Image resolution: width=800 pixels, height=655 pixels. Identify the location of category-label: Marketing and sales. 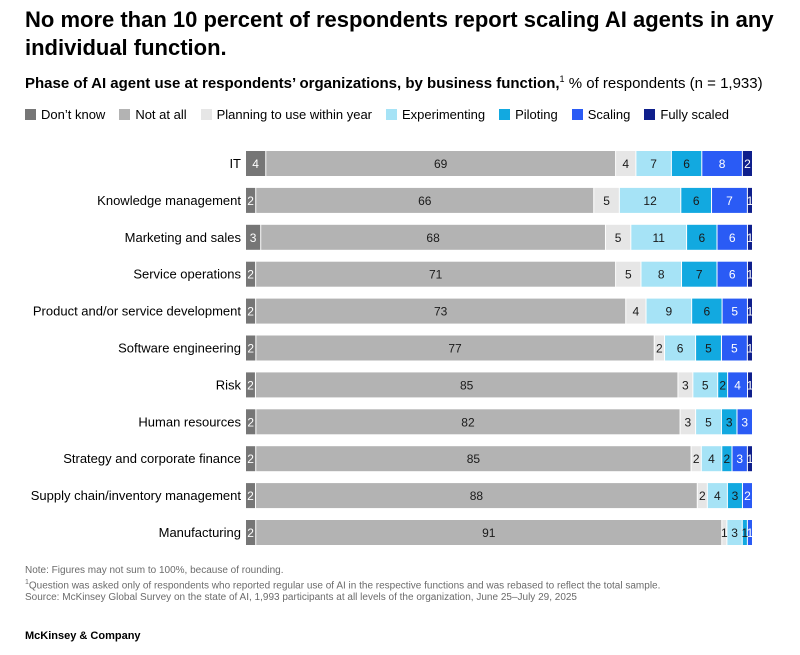
(183, 237).